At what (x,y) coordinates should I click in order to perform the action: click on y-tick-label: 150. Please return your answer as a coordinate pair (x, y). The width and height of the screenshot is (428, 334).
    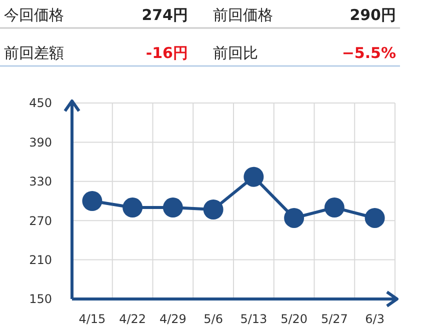
    Looking at the image, I should click on (40, 299).